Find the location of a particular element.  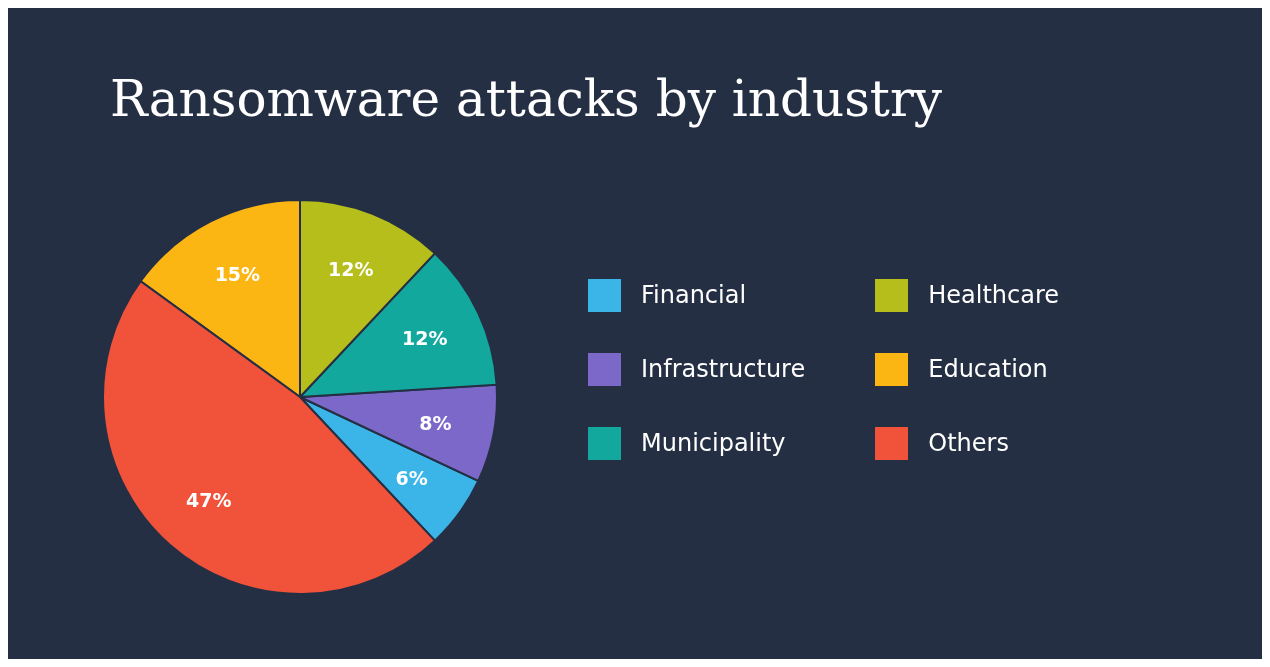

data-label: 47% is located at coordinates (209, 500).